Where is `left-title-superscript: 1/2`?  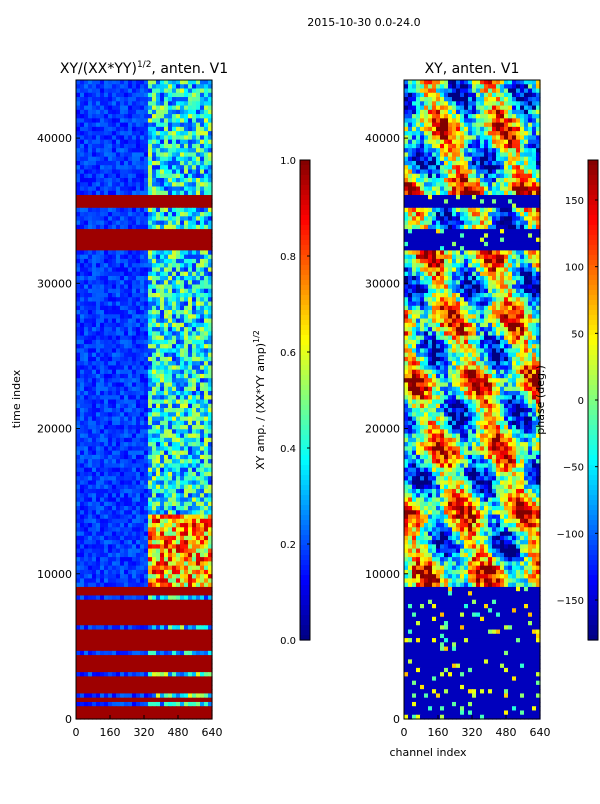
left-title-superscript: 1/2 is located at coordinates (144, 65).